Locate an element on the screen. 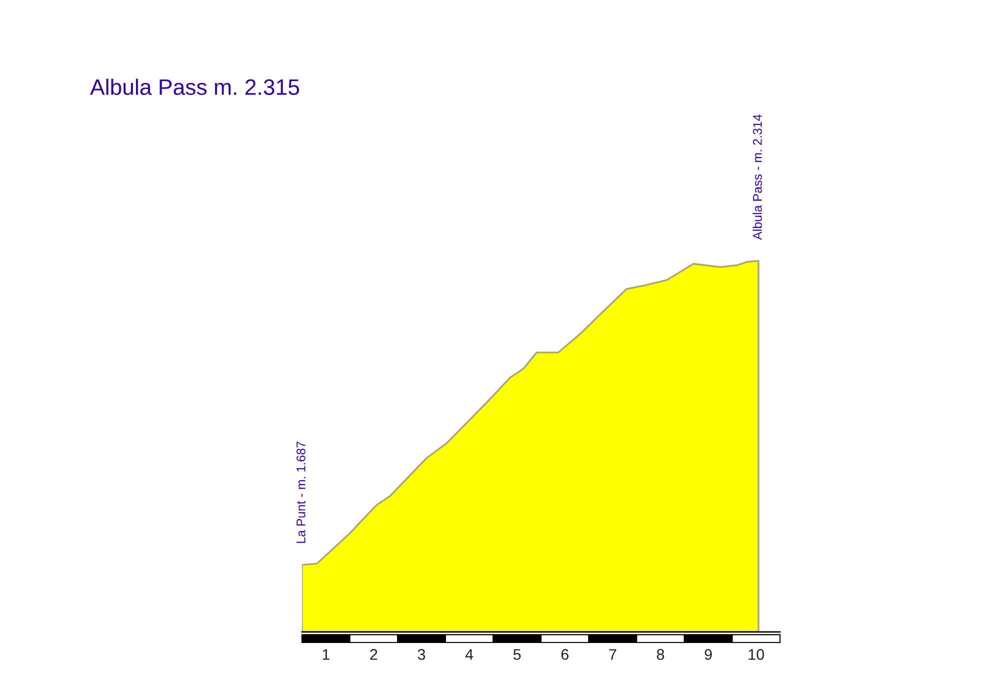 The width and height of the screenshot is (1000, 685). x-tick-label: 8 is located at coordinates (660, 654).